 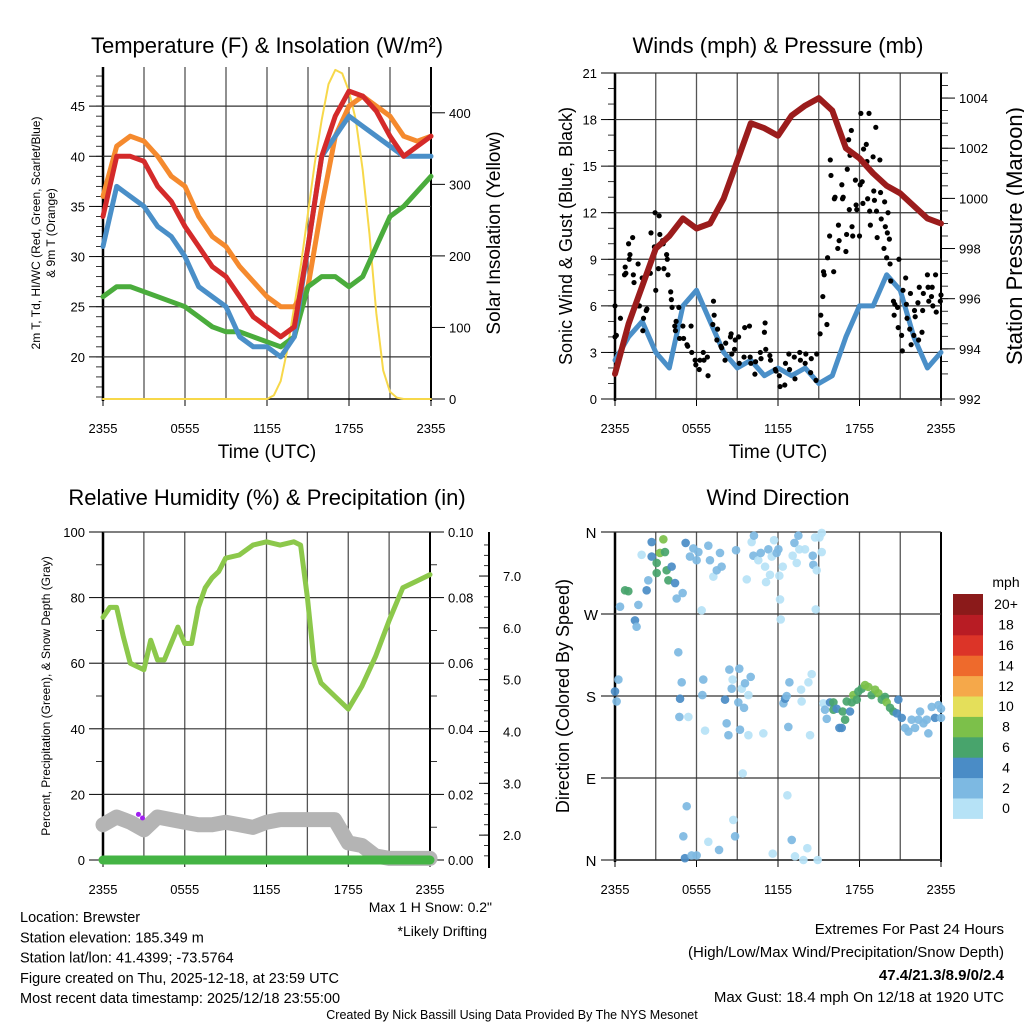 What do you see at coordinates (460, 663) in the screenshot?
I see `y2-tick-label: 0.06` at bounding box center [460, 663].